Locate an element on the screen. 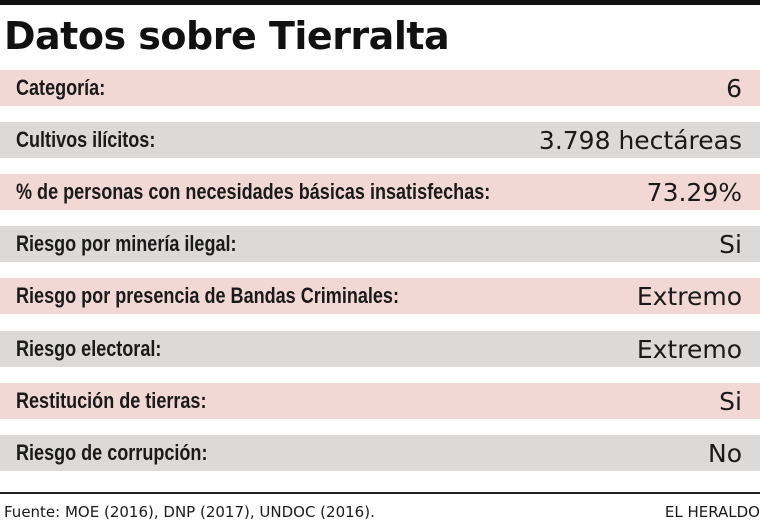 The image size is (760, 524). row-value: 73.29% is located at coordinates (694, 192).